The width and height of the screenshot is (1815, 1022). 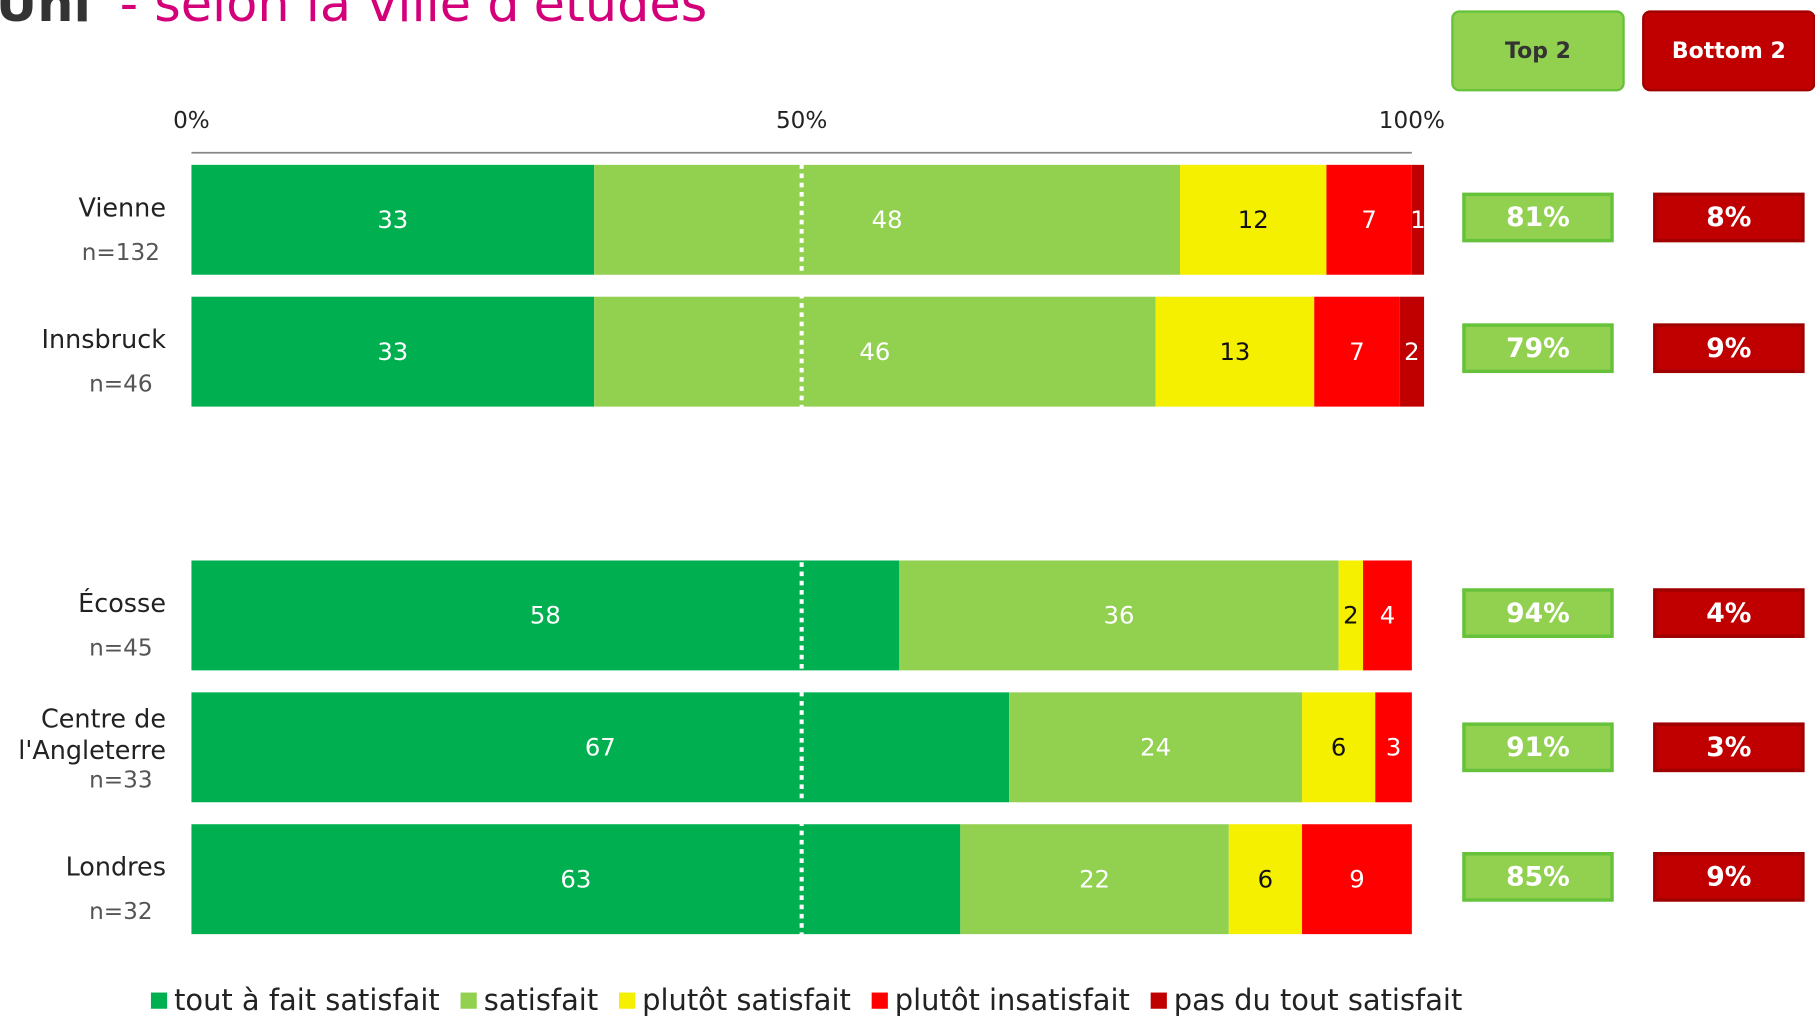 I want to click on sample-size: n=46, so click(x=120, y=385).